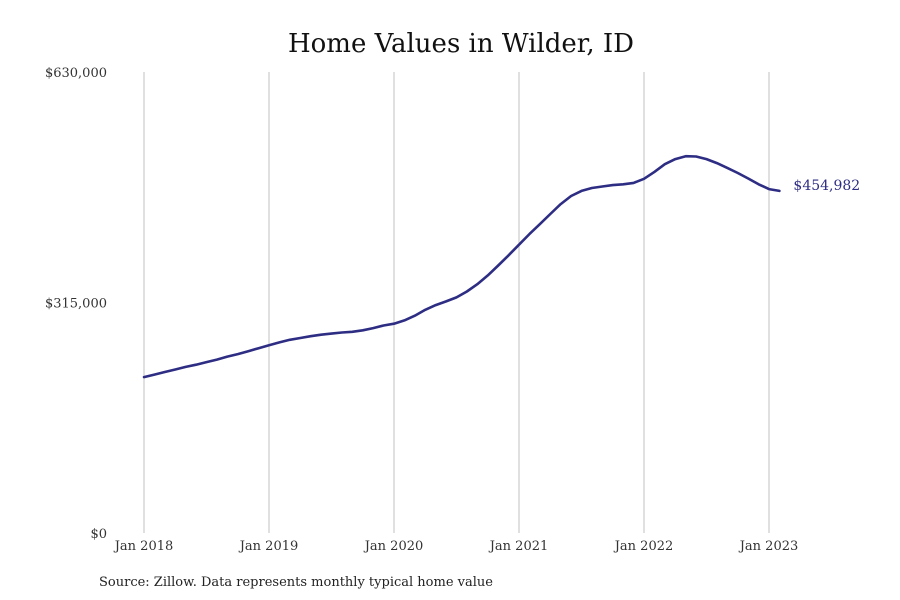  I want to click on x-tick-label: Jan 2019, so click(268, 546).